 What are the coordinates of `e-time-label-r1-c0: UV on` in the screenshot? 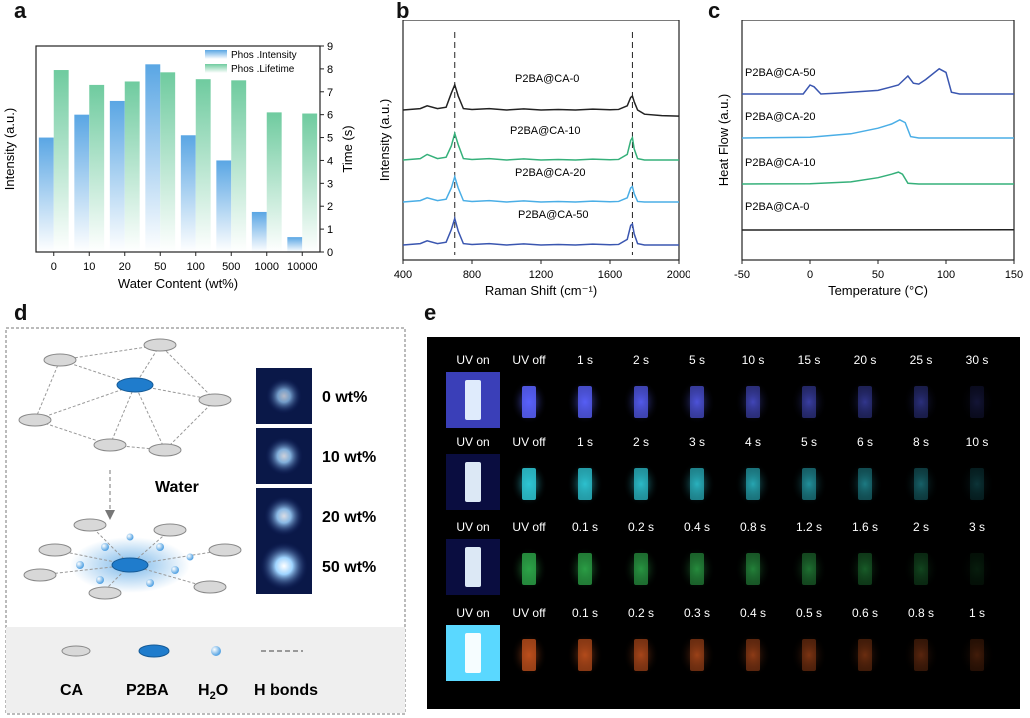 It's located at (472, 442).